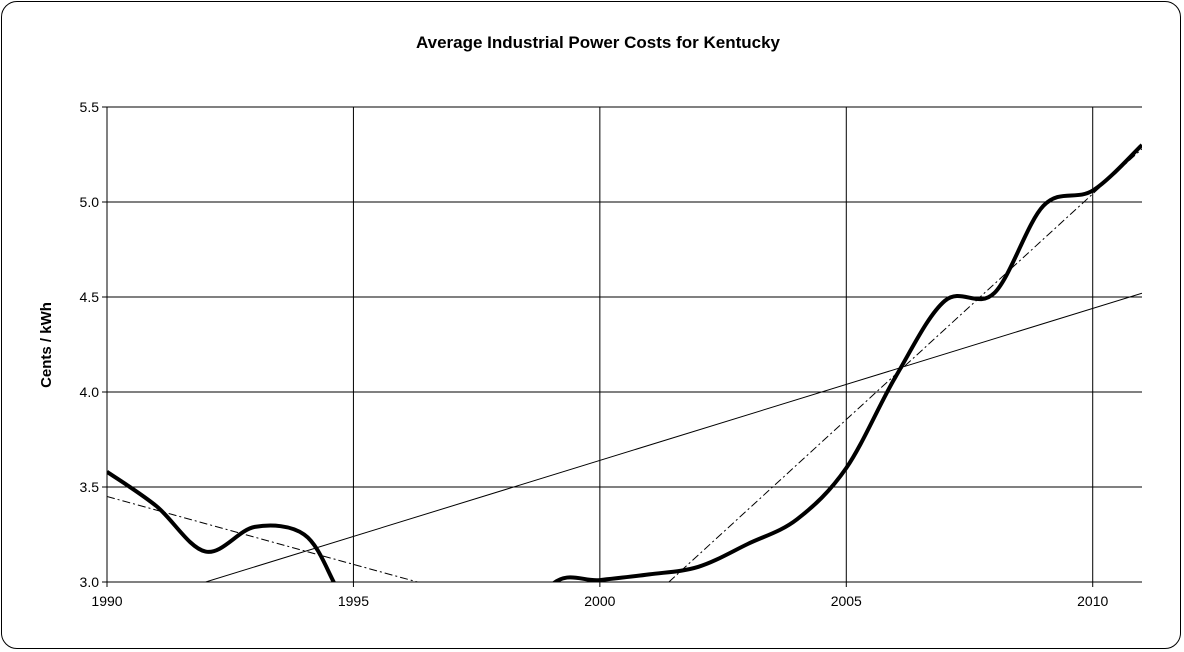 The image size is (1184, 652). Describe the element at coordinates (353, 601) in the screenshot. I see `x-tick-label: 1995` at that location.